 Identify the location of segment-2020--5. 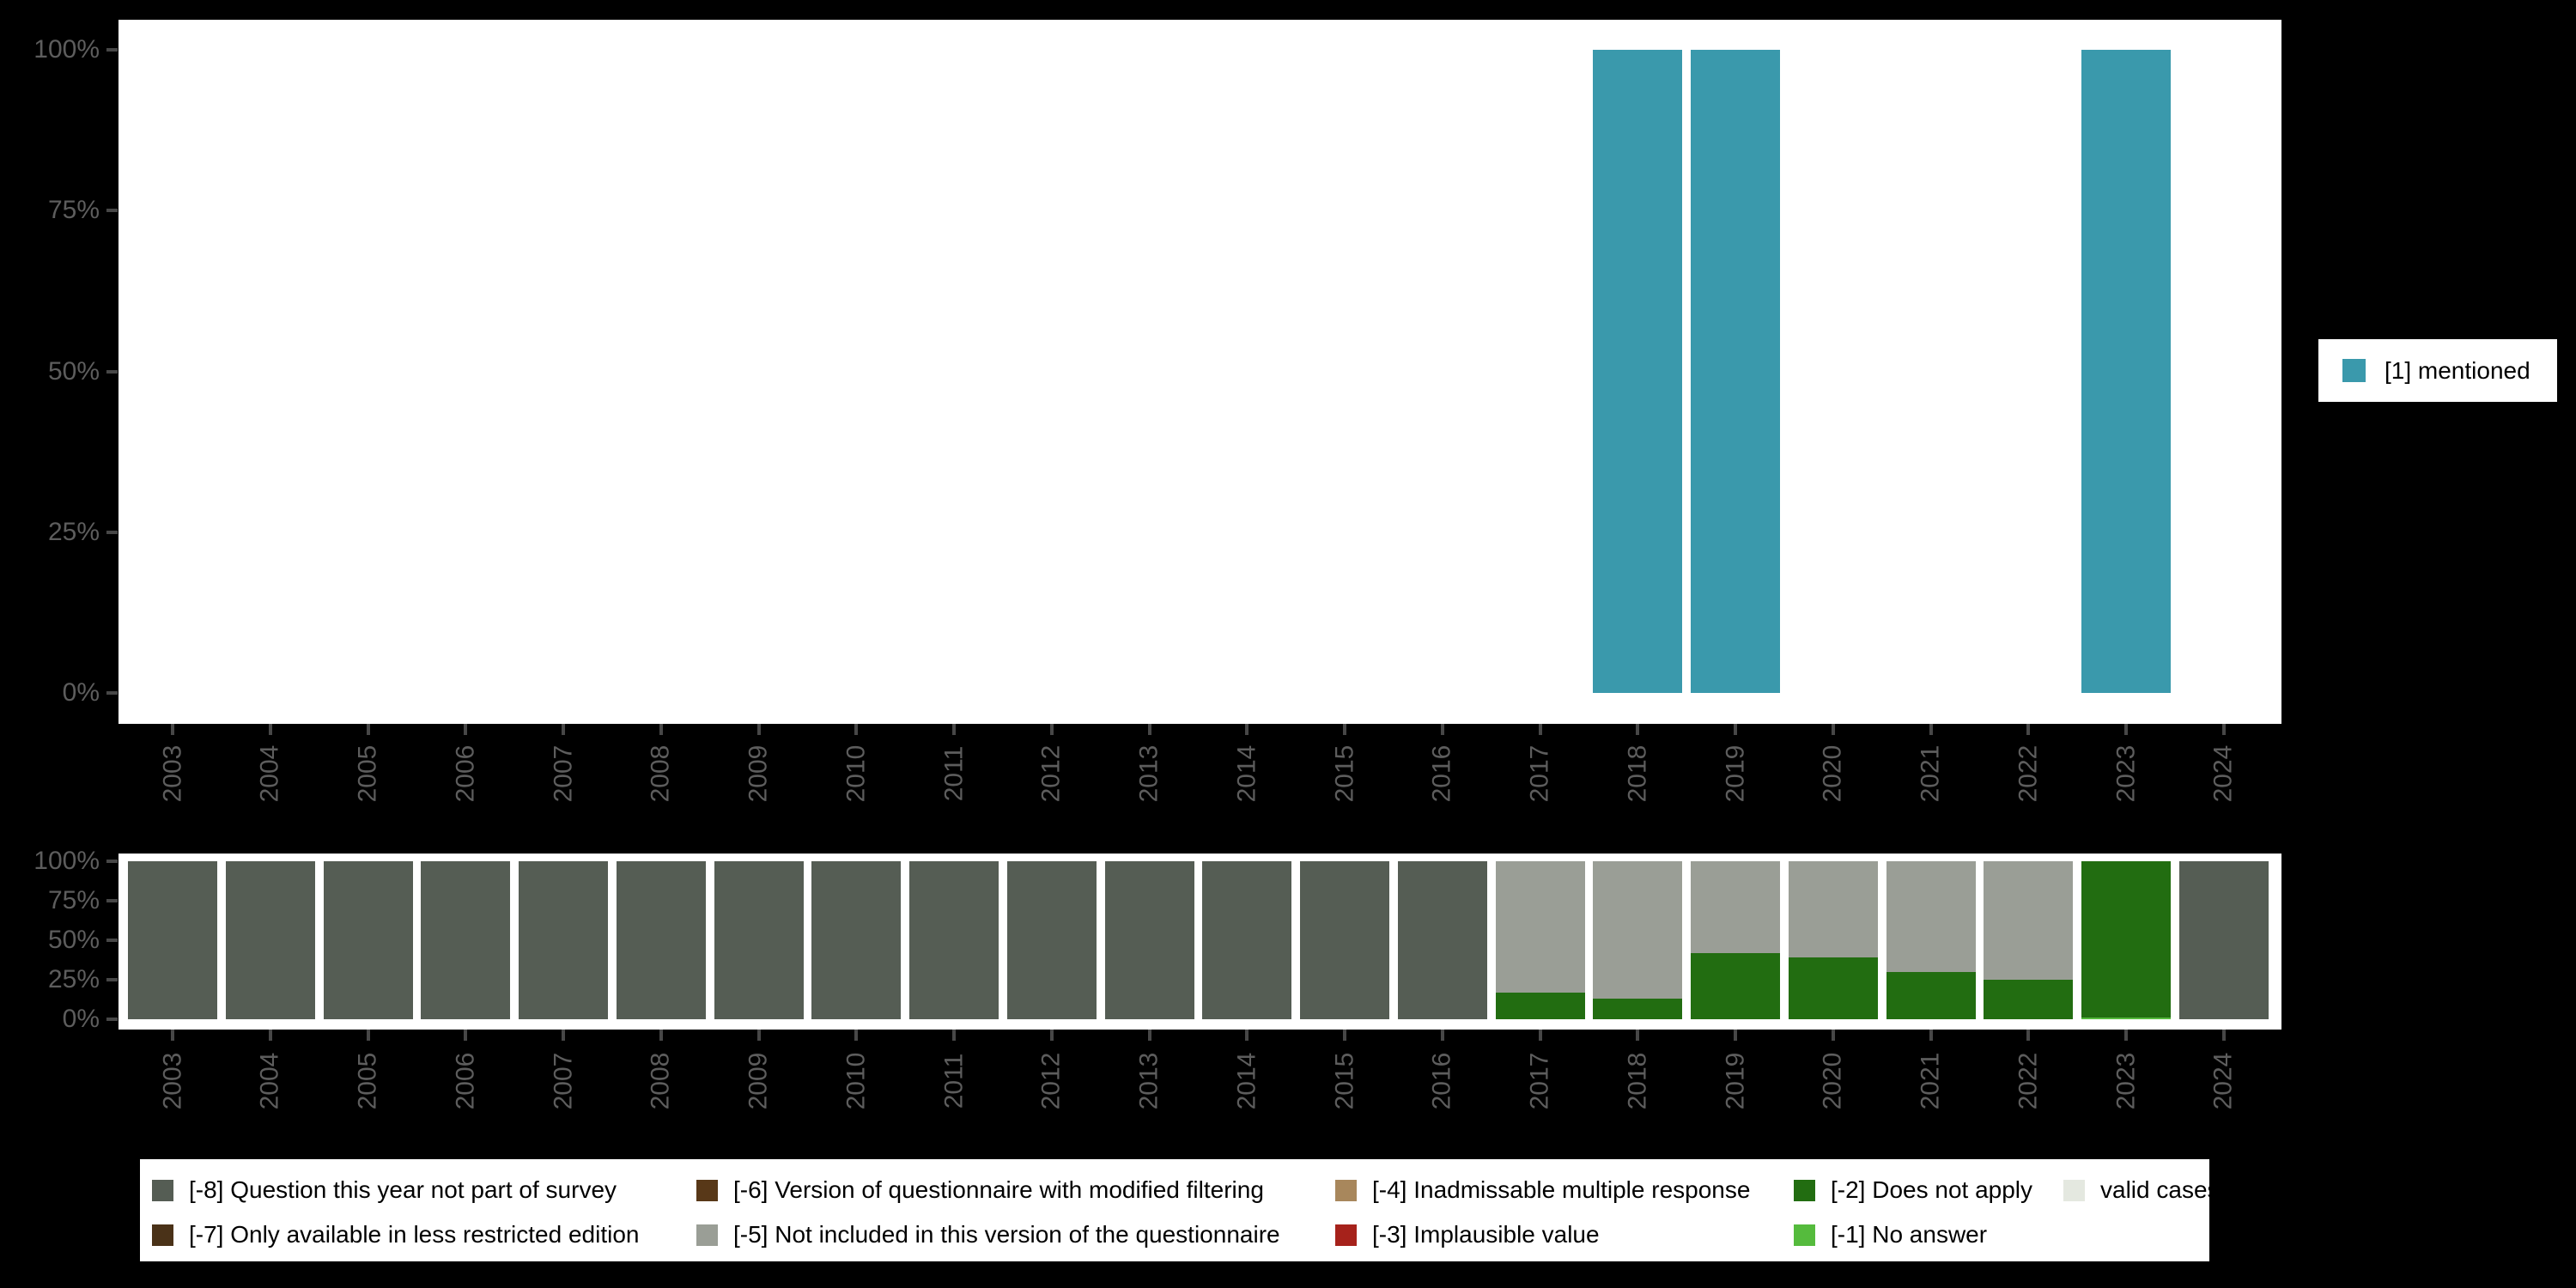
(1833, 910).